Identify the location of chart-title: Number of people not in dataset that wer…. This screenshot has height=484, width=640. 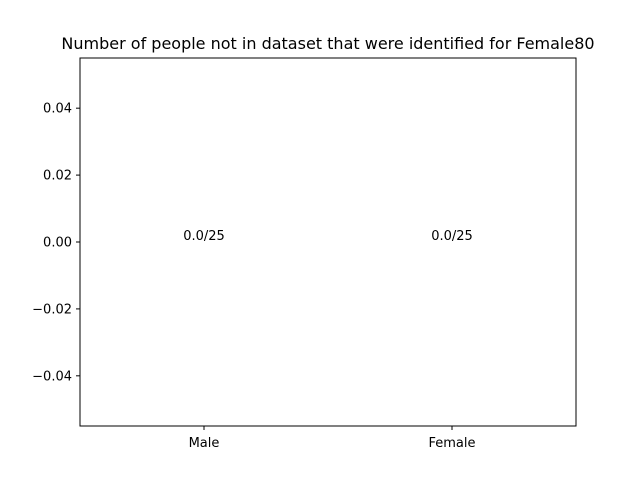
(327, 43).